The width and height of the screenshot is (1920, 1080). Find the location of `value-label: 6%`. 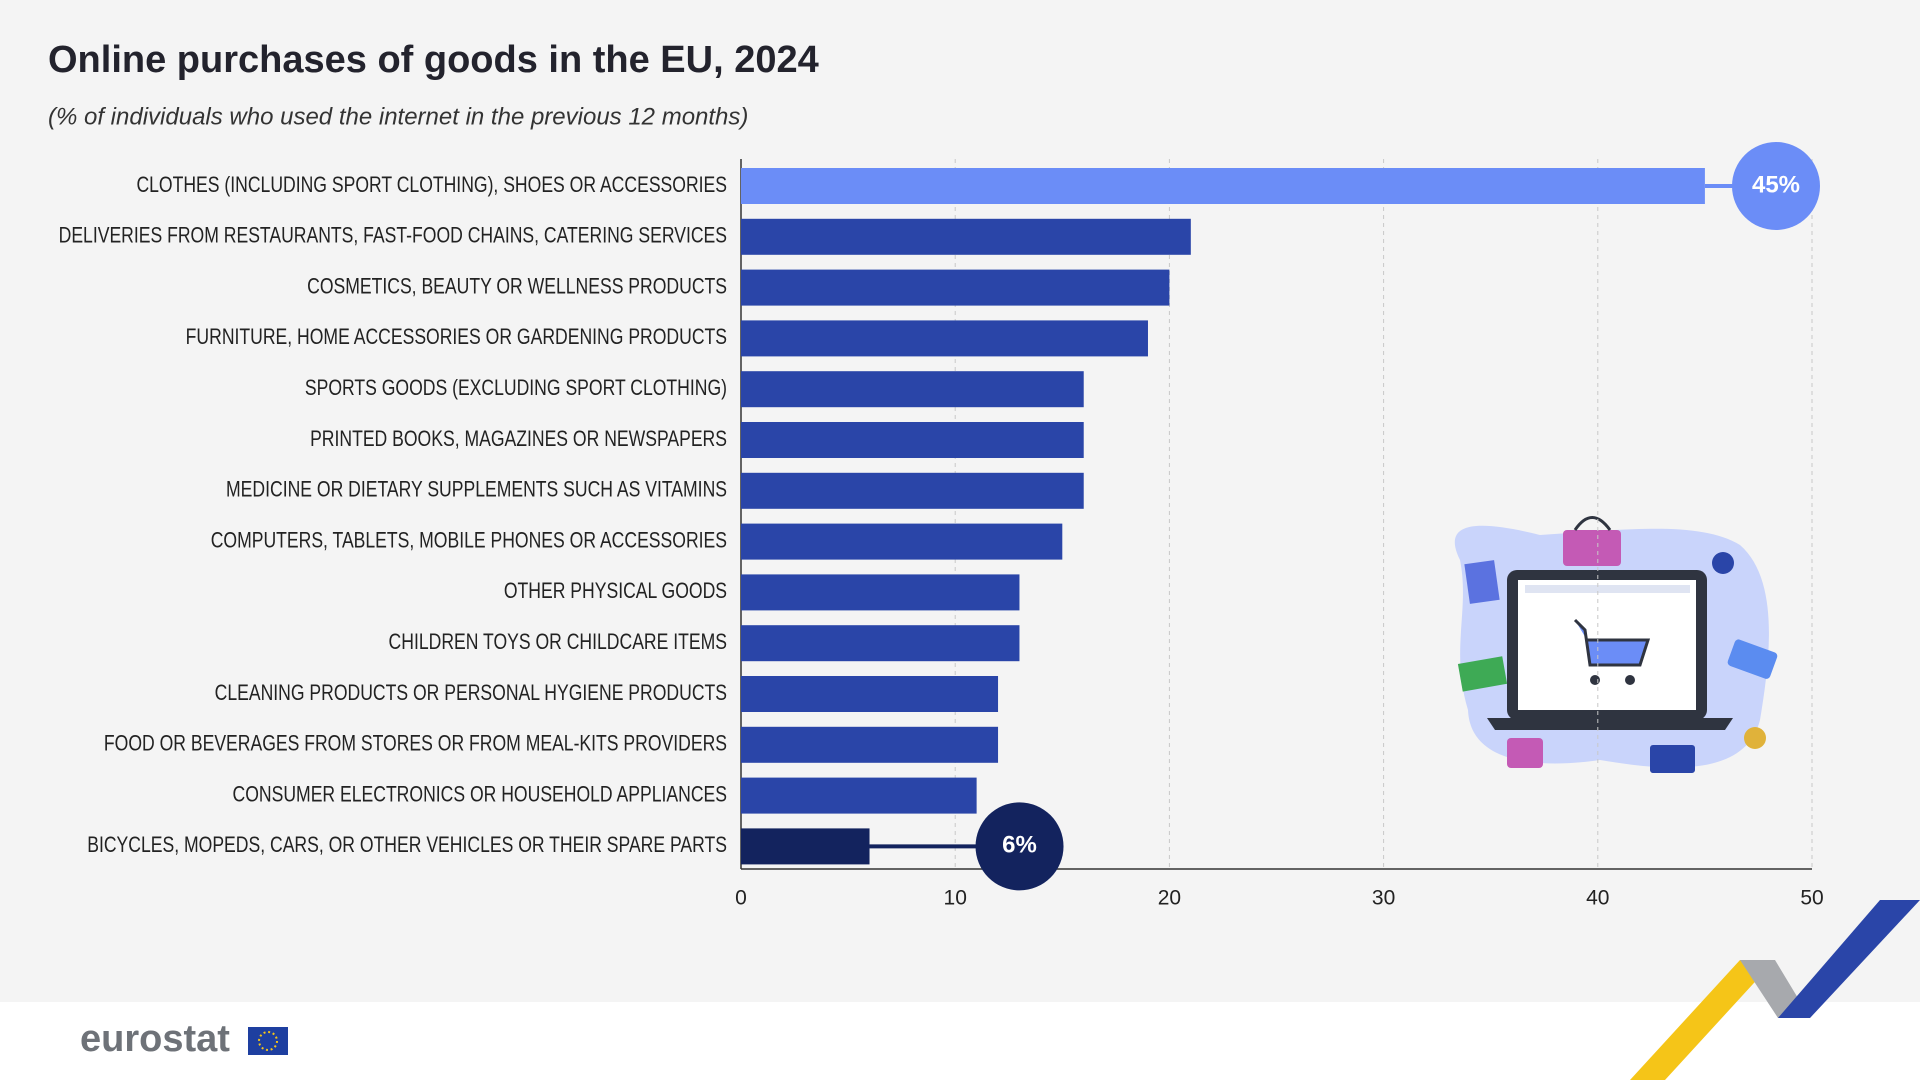

value-label: 6% is located at coordinates (1019, 845).